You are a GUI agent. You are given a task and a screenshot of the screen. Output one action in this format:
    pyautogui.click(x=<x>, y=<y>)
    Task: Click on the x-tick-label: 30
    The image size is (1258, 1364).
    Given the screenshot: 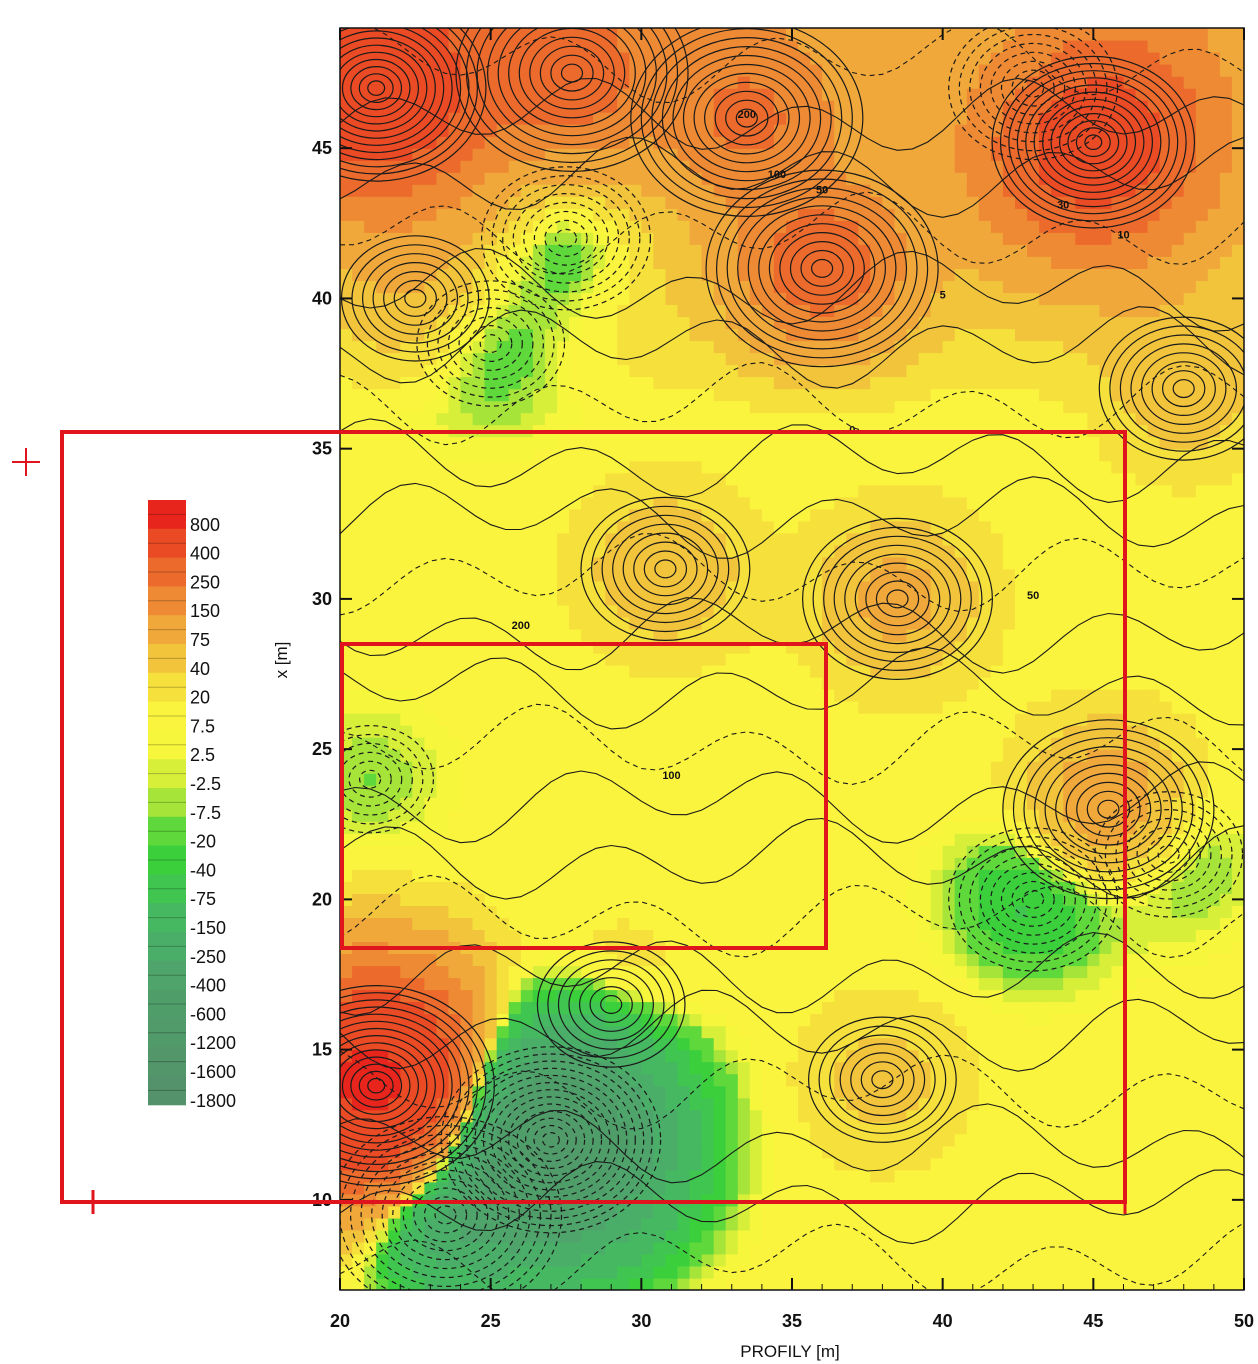 What is the action you would take?
    pyautogui.click(x=641, y=1321)
    